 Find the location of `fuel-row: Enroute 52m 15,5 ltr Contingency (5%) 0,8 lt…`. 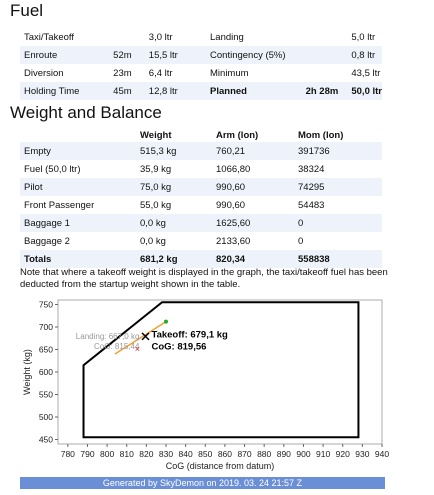

fuel-row: Enroute 52m 15,5 ltr Contingency (5%) 0,8 lt… is located at coordinates (201, 55).